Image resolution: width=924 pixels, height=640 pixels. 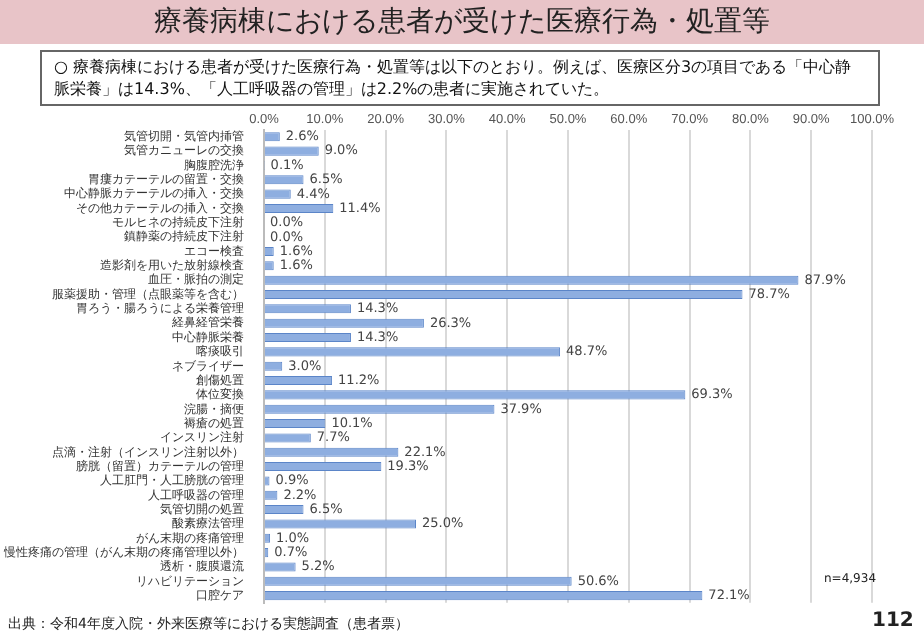 I want to click on text: 112, so click(x=893, y=621).